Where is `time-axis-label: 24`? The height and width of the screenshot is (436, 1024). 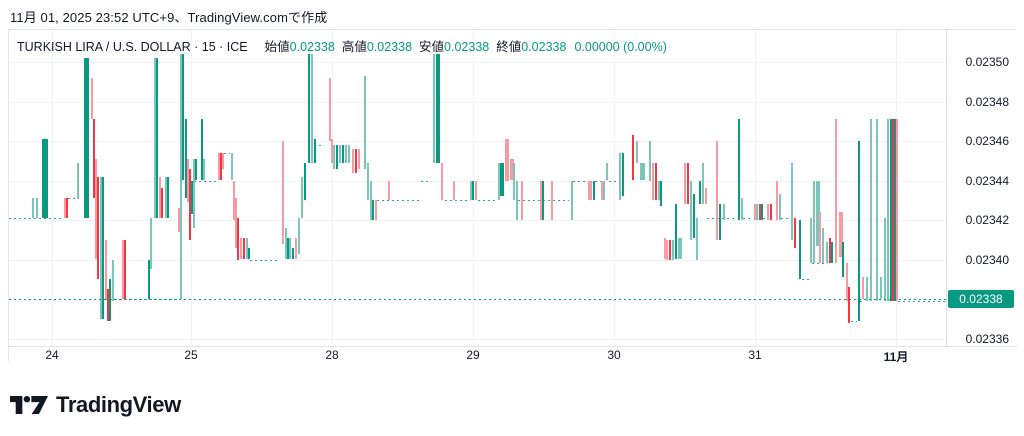
time-axis-label: 24 is located at coordinates (52, 355).